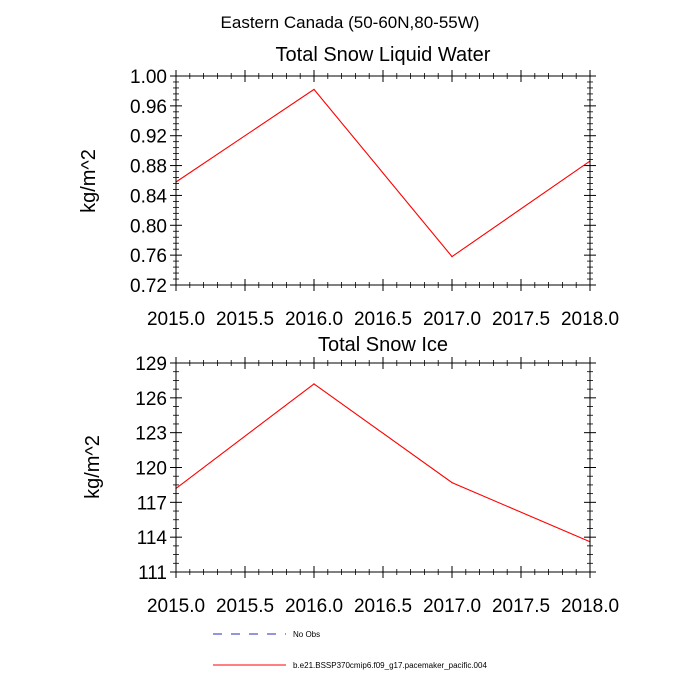 This screenshot has width=700, height=700. What do you see at coordinates (152, 573) in the screenshot?
I see `y-tick-label: 111` at bounding box center [152, 573].